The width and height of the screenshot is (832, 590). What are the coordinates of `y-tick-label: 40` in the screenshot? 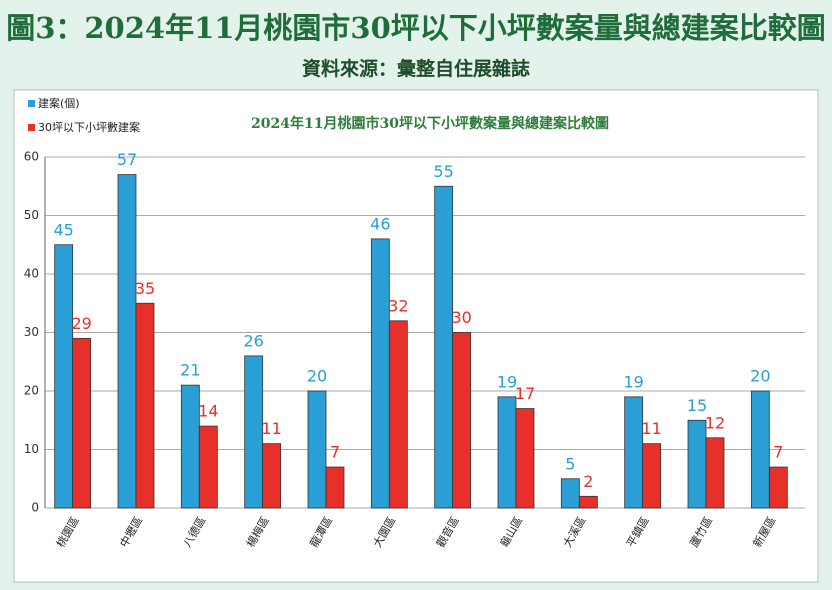 It's located at (31, 274).